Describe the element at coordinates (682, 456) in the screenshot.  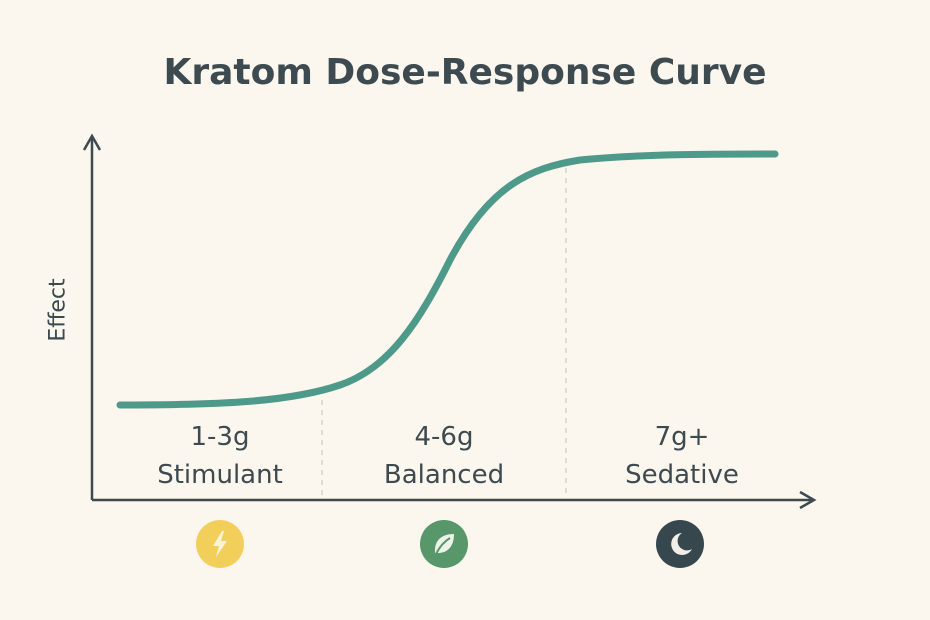
I see `zone-sedative: 7g+ Sedative` at that location.